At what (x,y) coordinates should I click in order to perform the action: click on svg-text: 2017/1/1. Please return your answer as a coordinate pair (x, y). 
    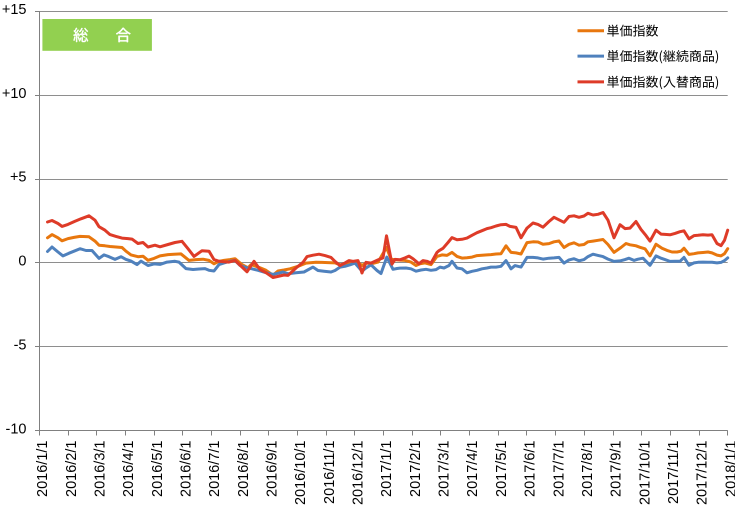
    Looking at the image, I should click on (387, 469).